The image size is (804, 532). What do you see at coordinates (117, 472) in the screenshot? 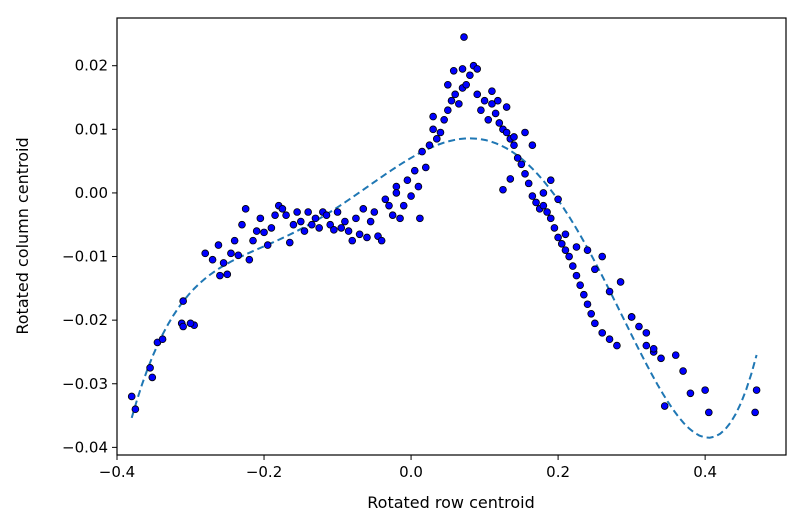
I see `x-tick-label: −0.4` at bounding box center [117, 472].